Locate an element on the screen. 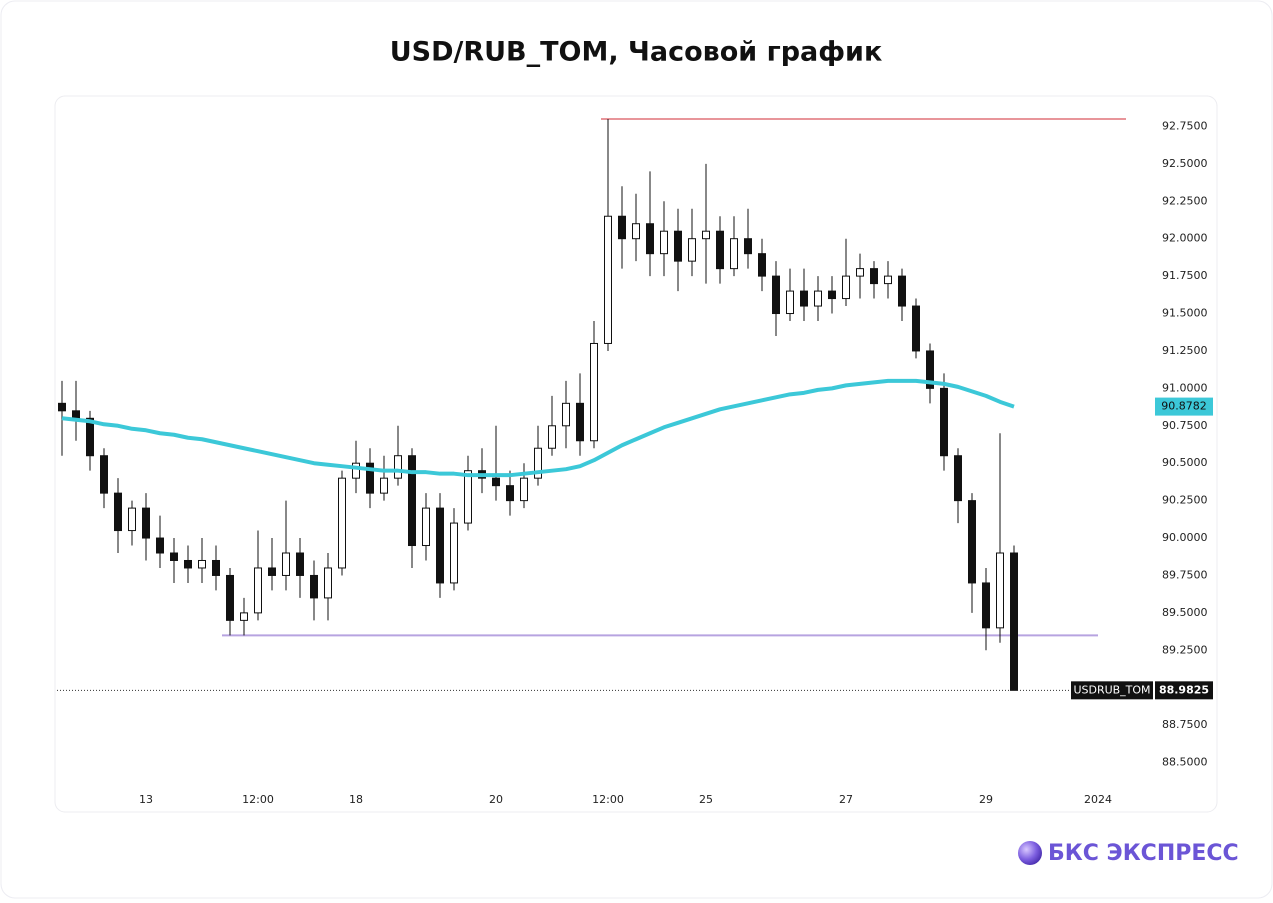  y-tick-label: 91.7500 is located at coordinates (1185, 275).